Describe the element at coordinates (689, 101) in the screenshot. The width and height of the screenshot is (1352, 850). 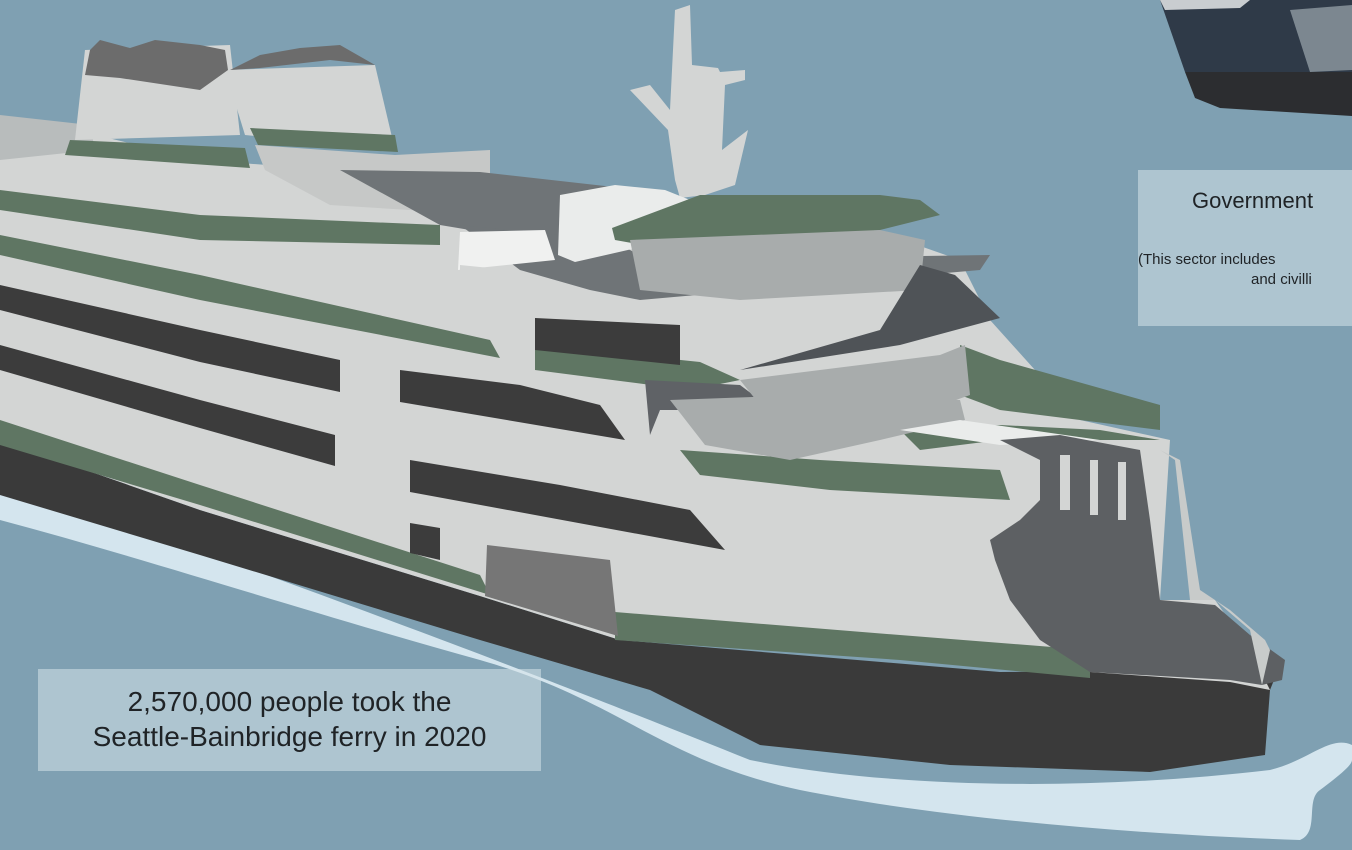
I see `ferry-mast` at that location.